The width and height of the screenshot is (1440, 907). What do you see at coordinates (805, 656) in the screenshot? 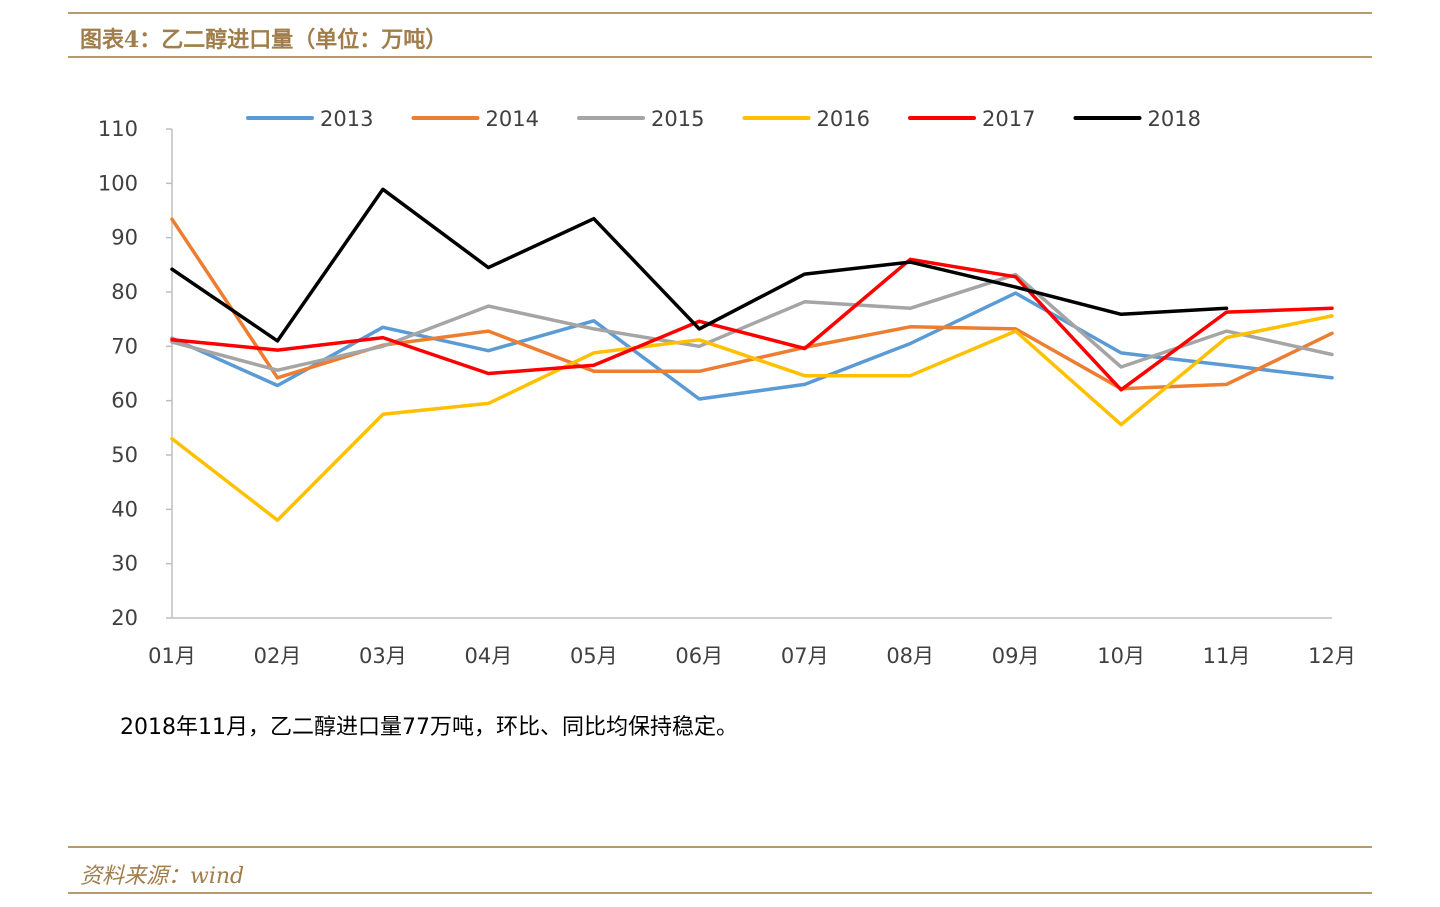
I see `x-tick-label: 07月` at bounding box center [805, 656].